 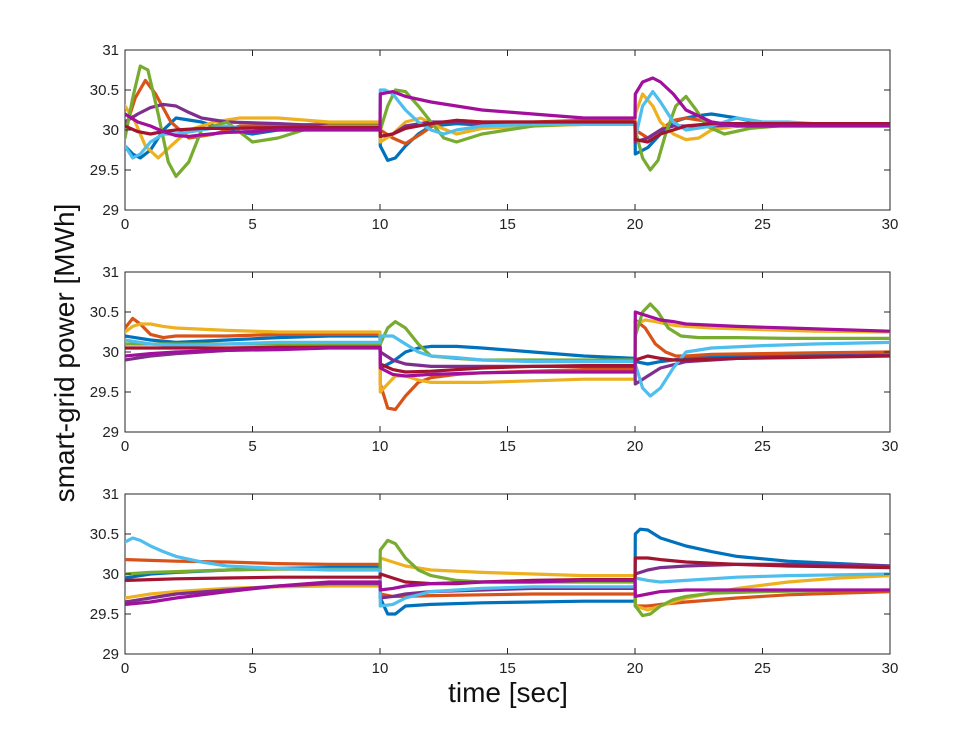 What do you see at coordinates (64, 353) in the screenshot?
I see `y-axis-label: smart-grid power [MWh]` at bounding box center [64, 353].